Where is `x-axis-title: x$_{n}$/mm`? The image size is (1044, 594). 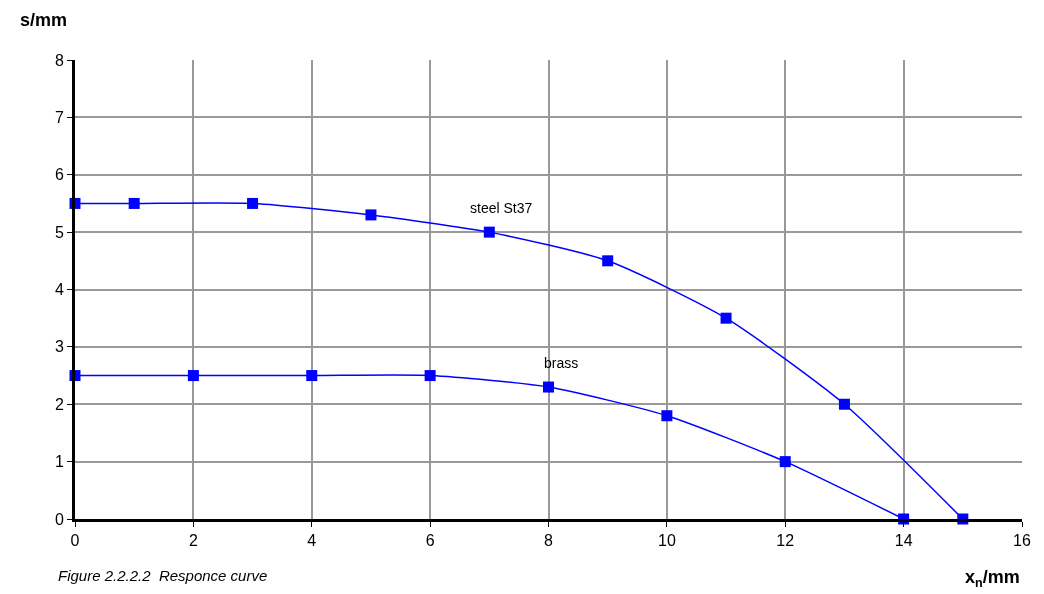
x-axis-title: x$_{n}$/mm is located at coordinates (992, 578).